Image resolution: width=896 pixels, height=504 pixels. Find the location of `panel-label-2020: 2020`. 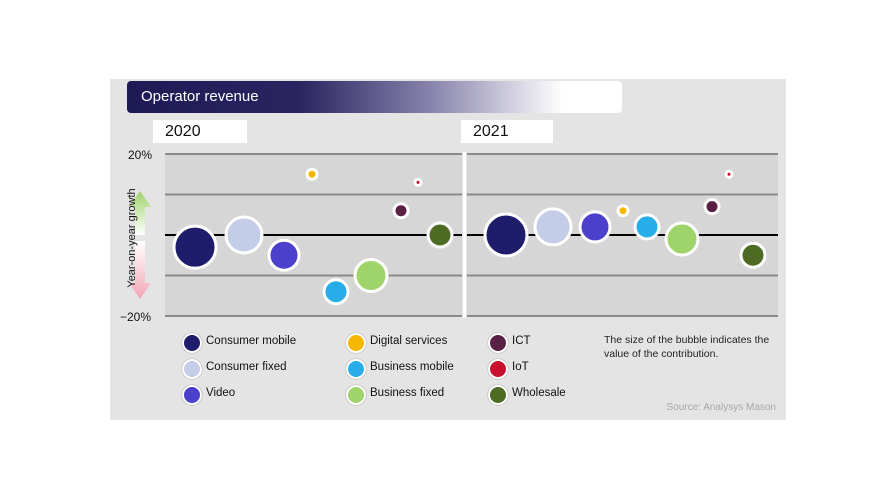

panel-label-2020: 2020 is located at coordinates (200, 131).